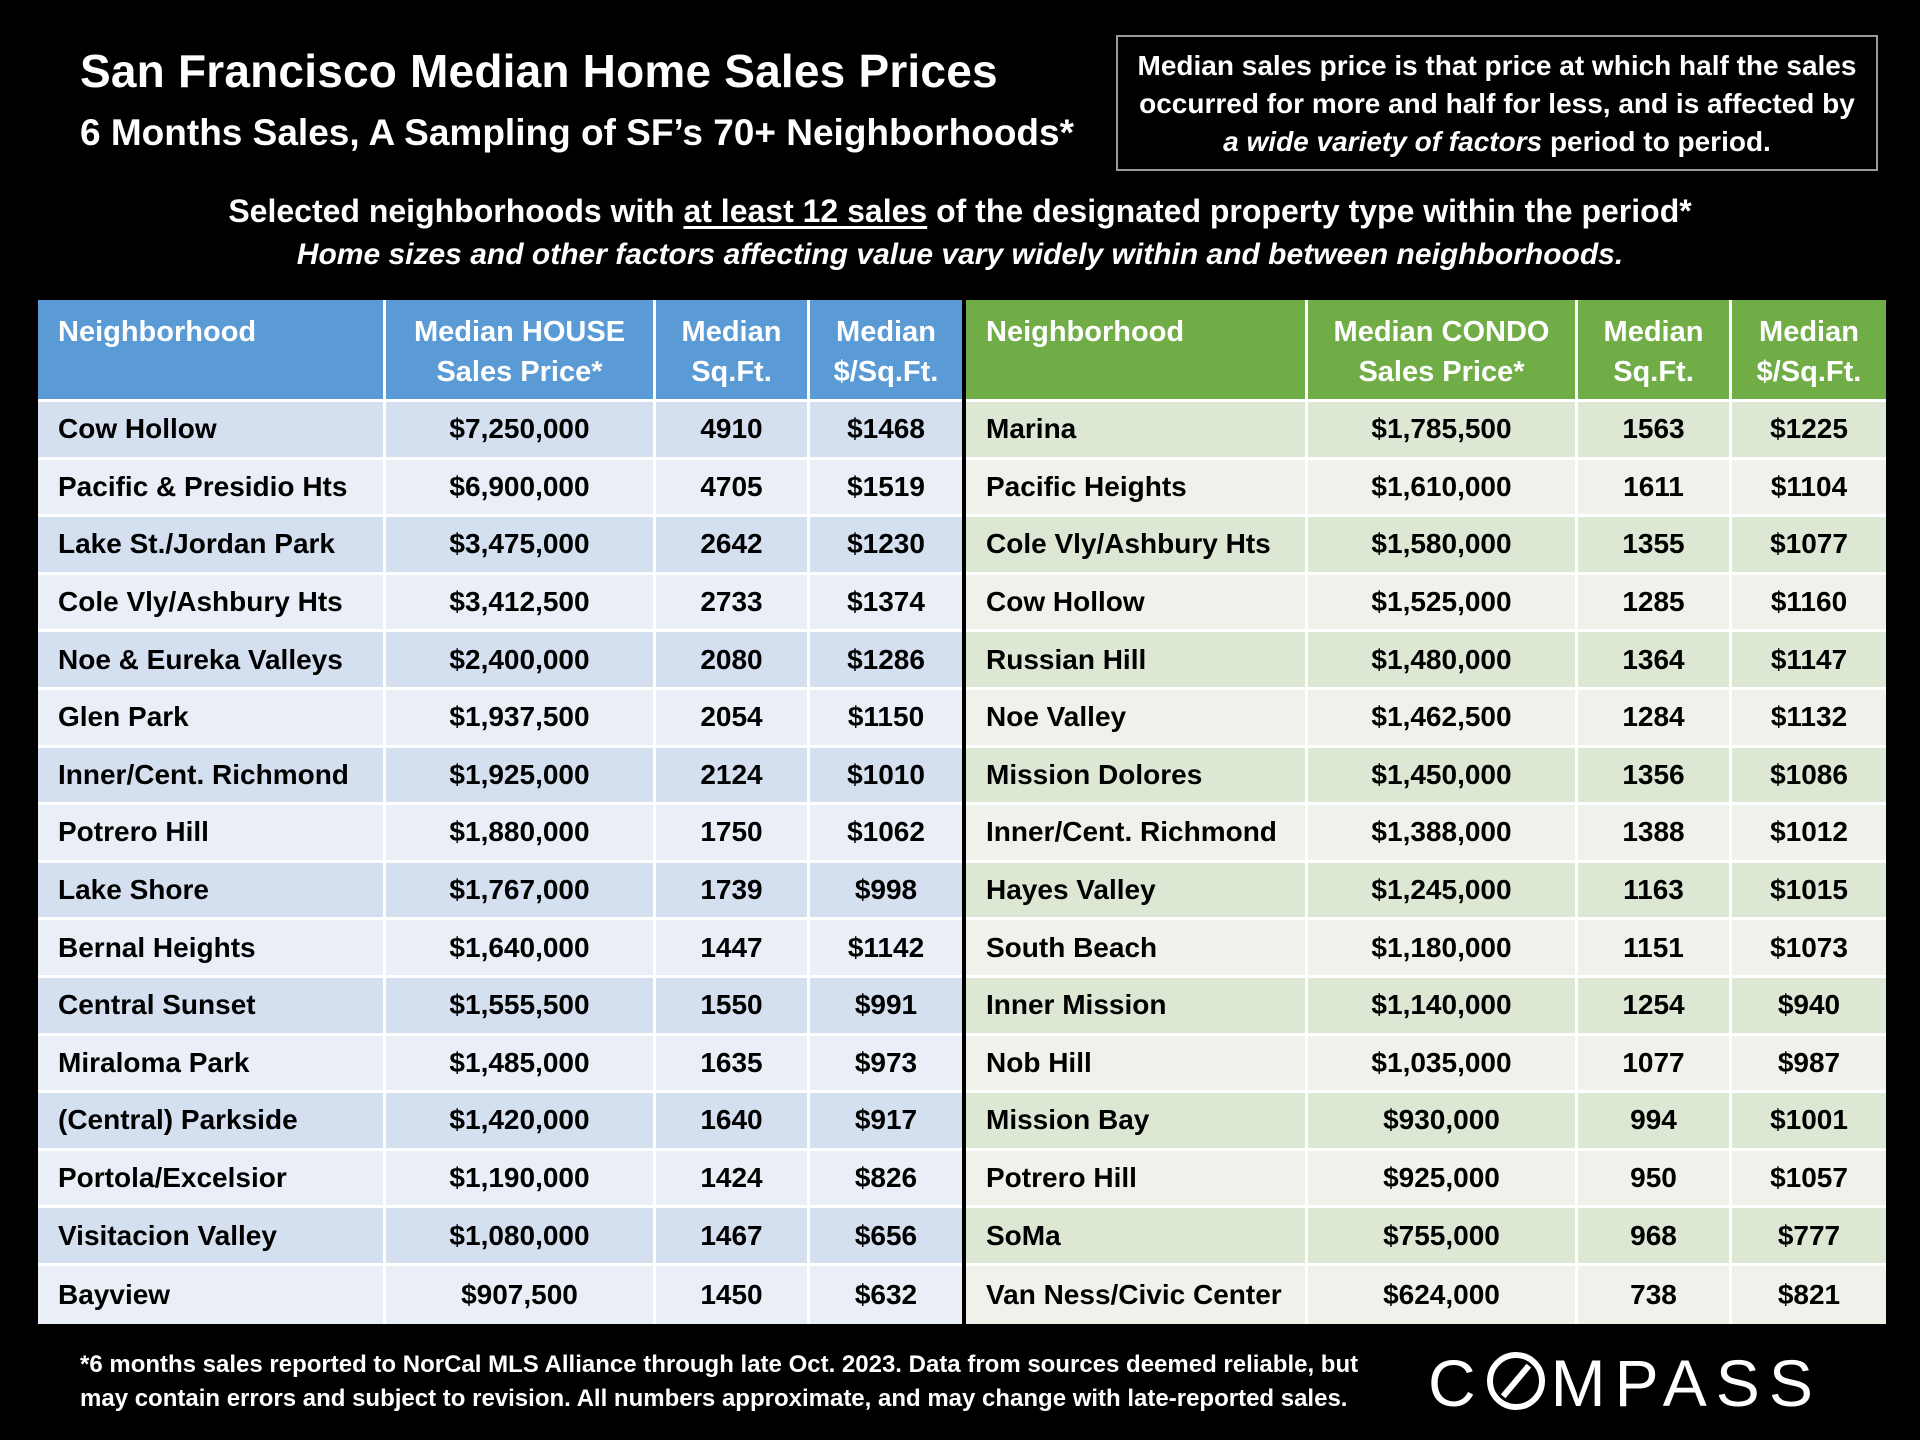 The image size is (1920, 1440). What do you see at coordinates (1137, 603) in the screenshot?
I see `condo-cell-neighborhood: Cow Hollow` at bounding box center [1137, 603].